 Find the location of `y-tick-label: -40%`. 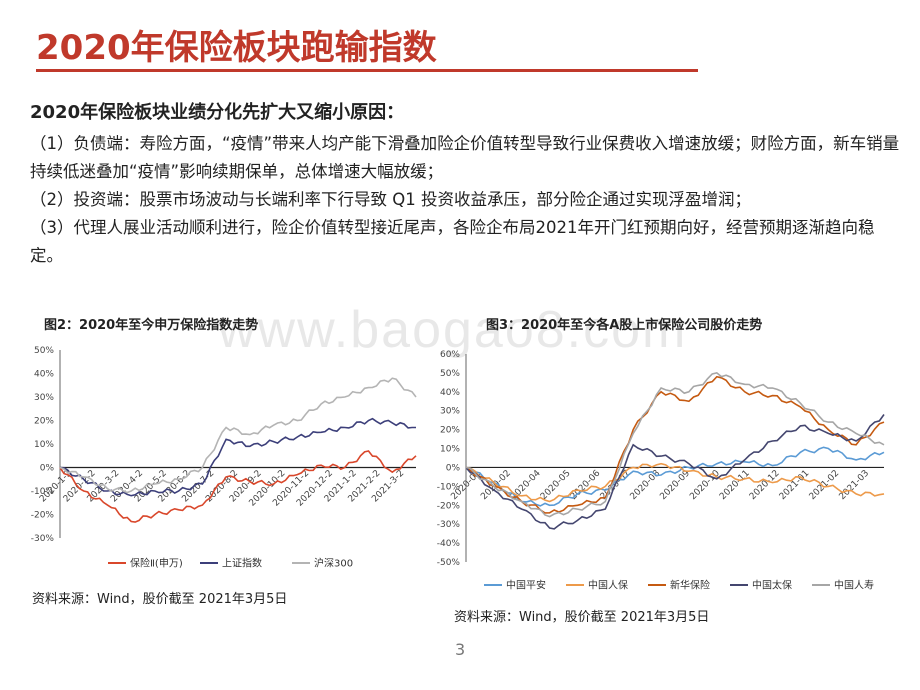

y-tick-label: -40% is located at coordinates (449, 544).